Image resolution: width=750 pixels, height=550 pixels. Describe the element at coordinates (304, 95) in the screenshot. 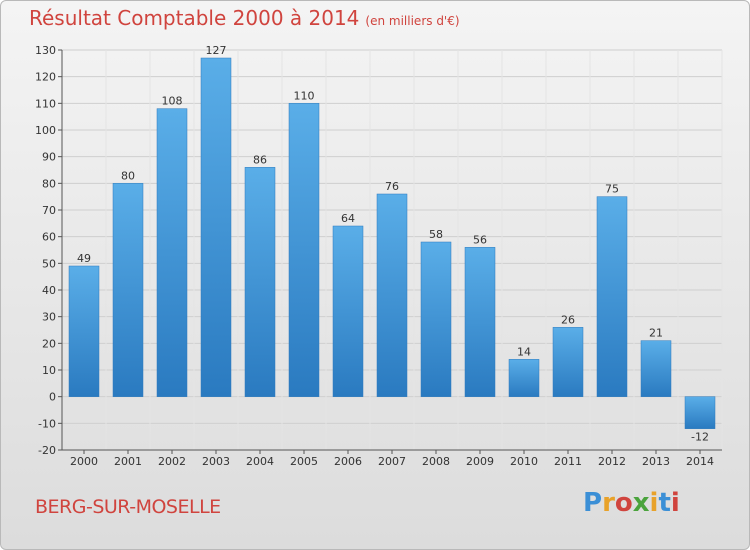

I see `bar-value-label: 110` at that location.